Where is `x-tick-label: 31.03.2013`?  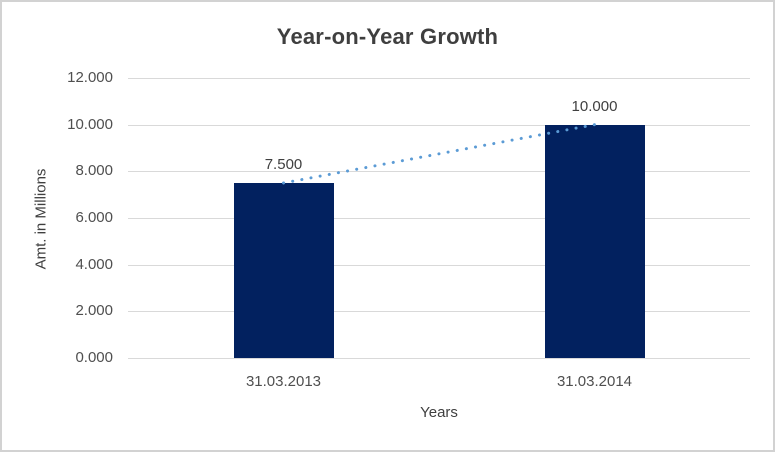 x-tick-label: 31.03.2013 is located at coordinates (283, 381).